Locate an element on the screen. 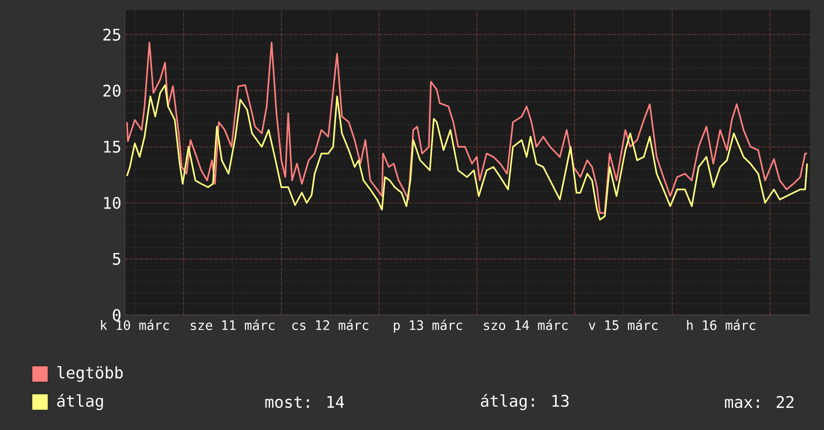  x-tick-label: v 15 márc is located at coordinates (623, 325).